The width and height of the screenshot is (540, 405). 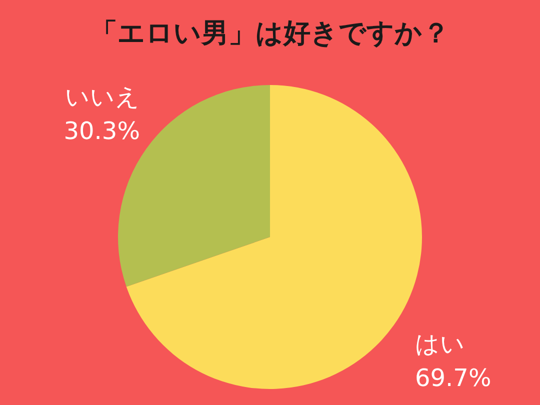 I want to click on chart-title: 「エロい男」は好きですか？, so click(x=270, y=33).